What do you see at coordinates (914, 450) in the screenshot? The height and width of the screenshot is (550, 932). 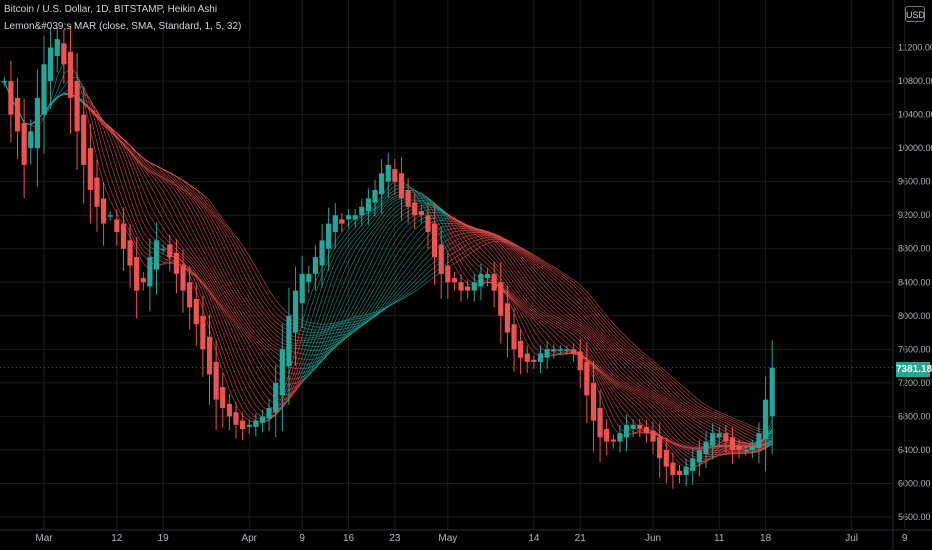 I see `y-tick-label: 6400.00` at bounding box center [914, 450].